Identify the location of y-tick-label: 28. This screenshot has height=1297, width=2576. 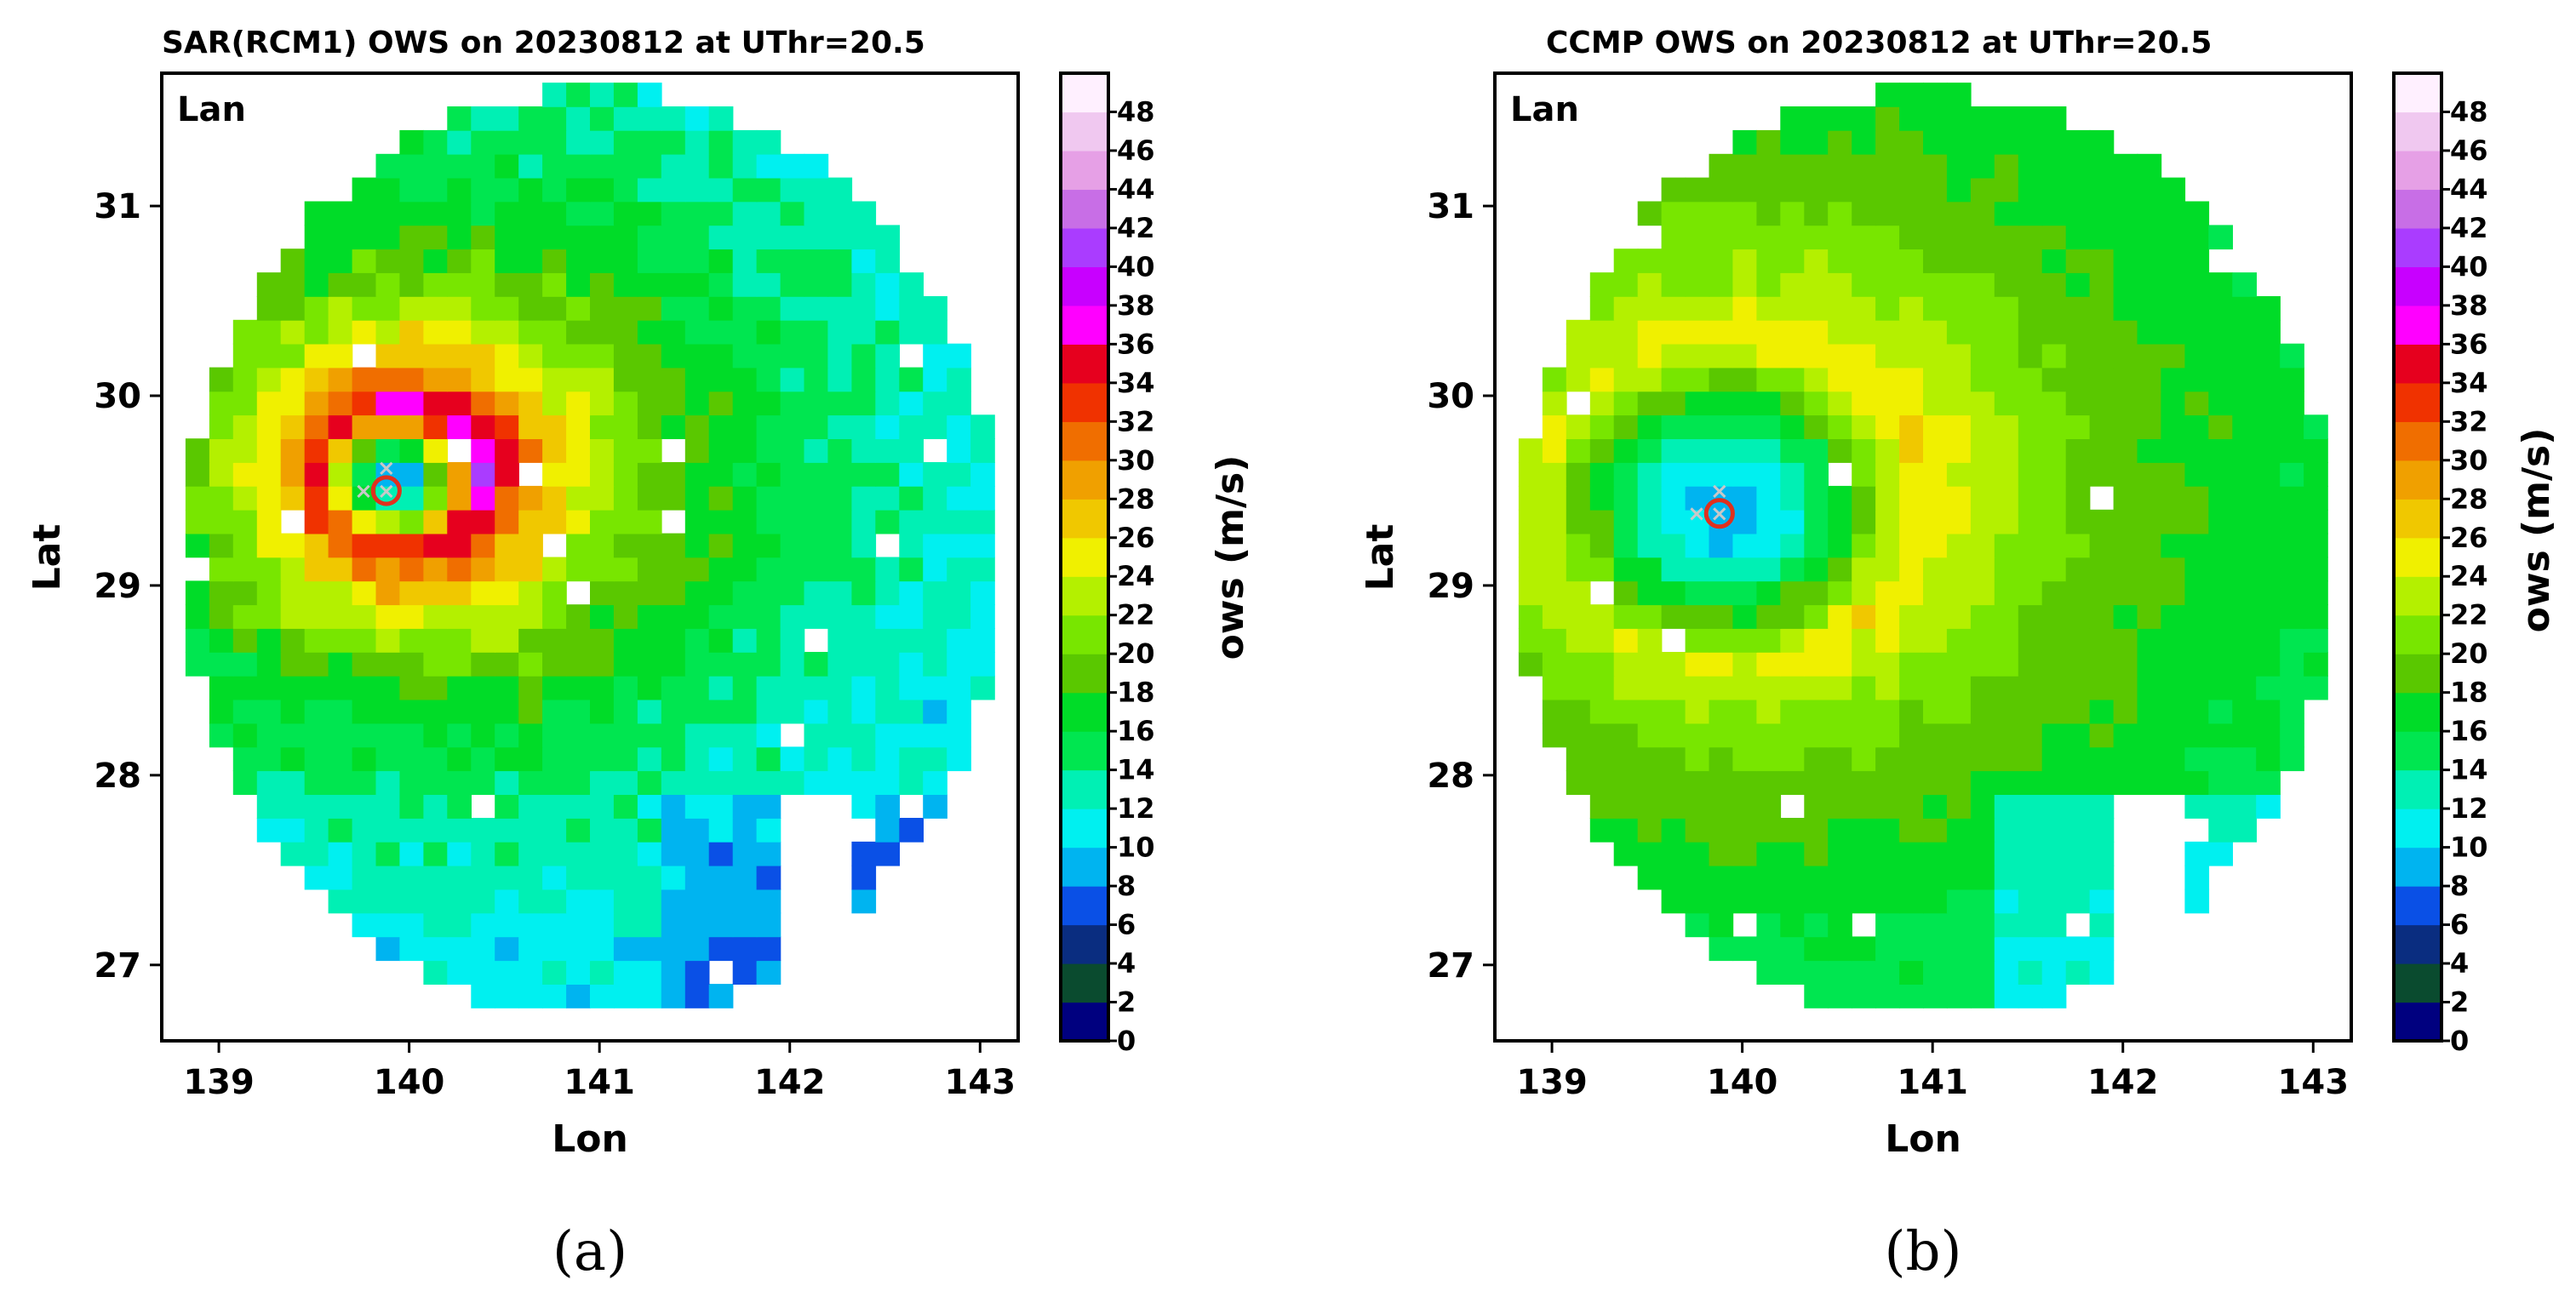
(1451, 776).